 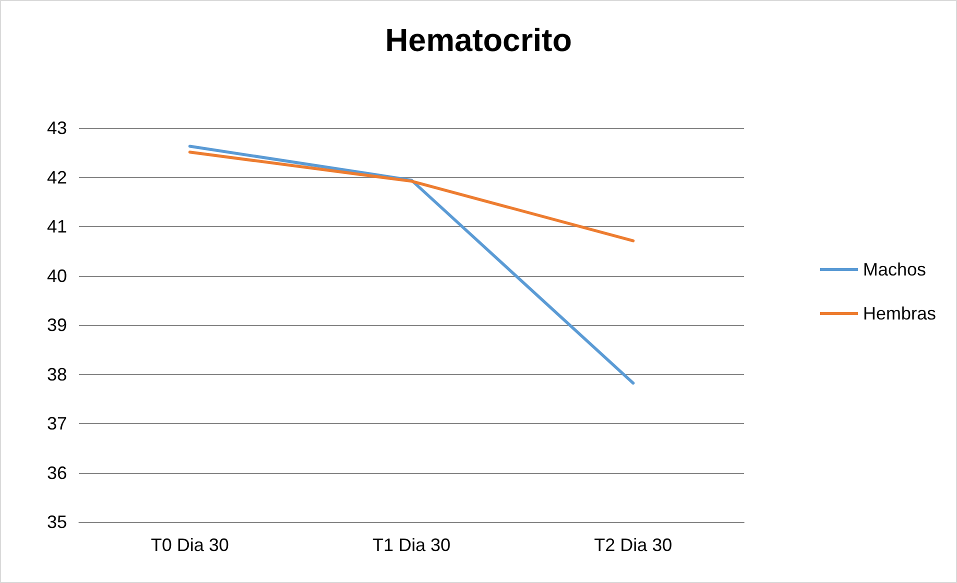 What do you see at coordinates (189, 545) in the screenshot?
I see `x-tick-label: T0 Dia 30` at bounding box center [189, 545].